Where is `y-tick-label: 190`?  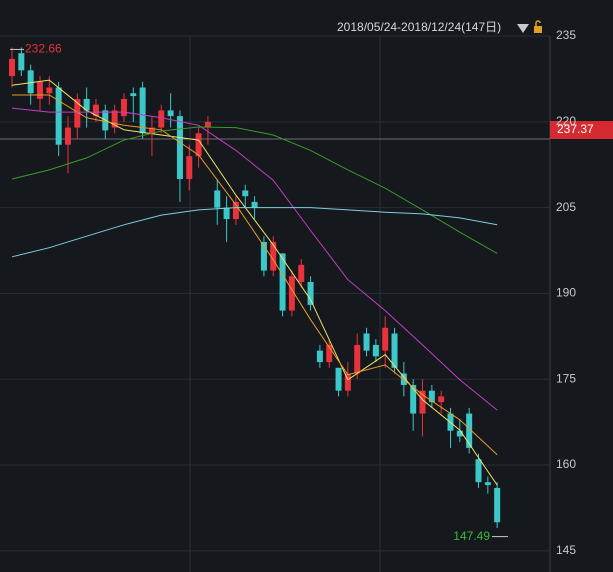 y-tick-label: 190 is located at coordinates (566, 293).